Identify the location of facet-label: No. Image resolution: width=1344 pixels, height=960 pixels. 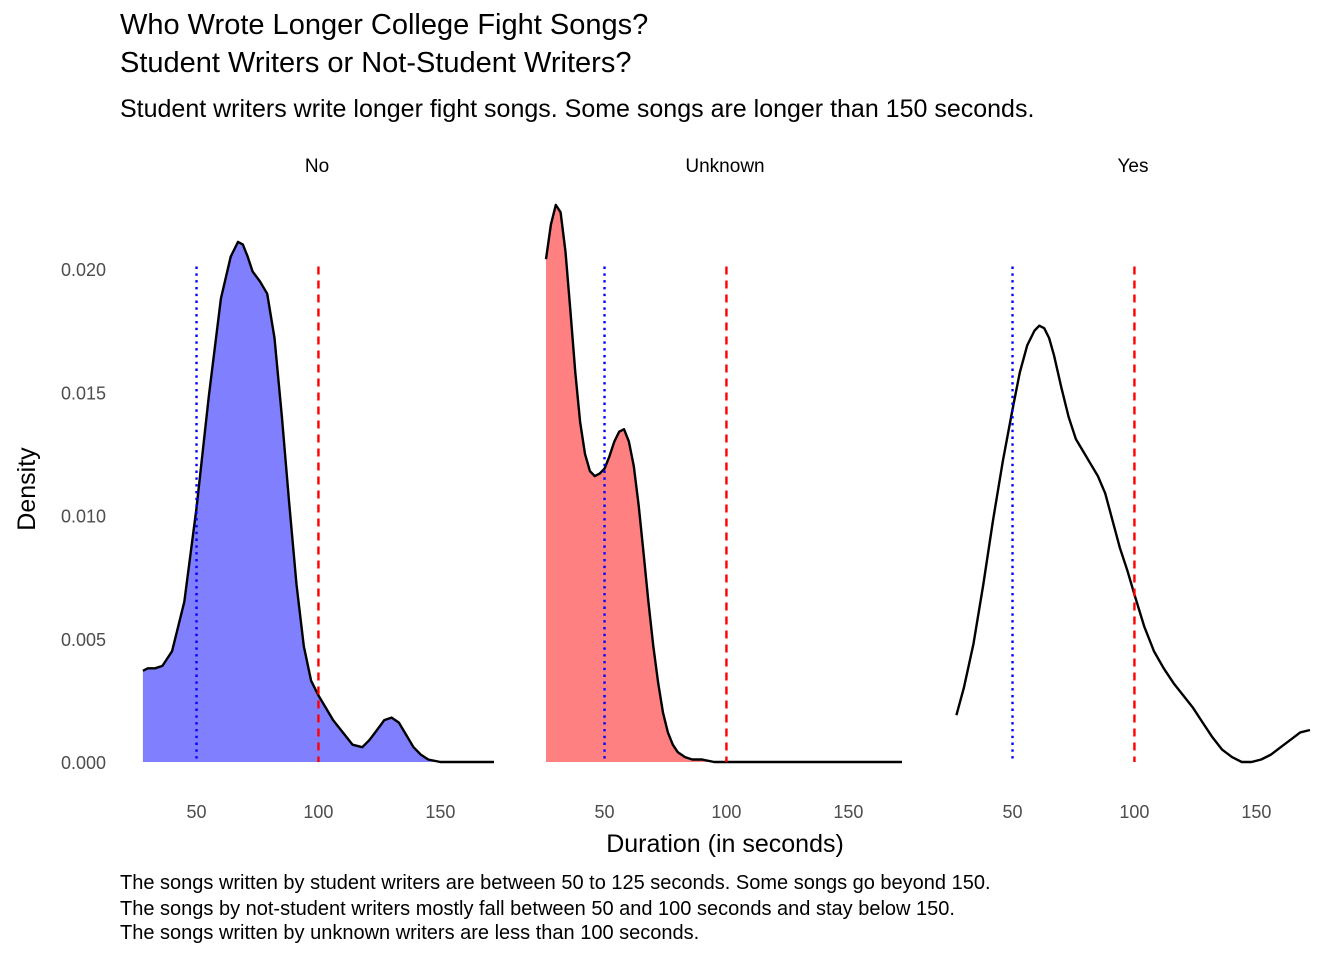
(317, 166).